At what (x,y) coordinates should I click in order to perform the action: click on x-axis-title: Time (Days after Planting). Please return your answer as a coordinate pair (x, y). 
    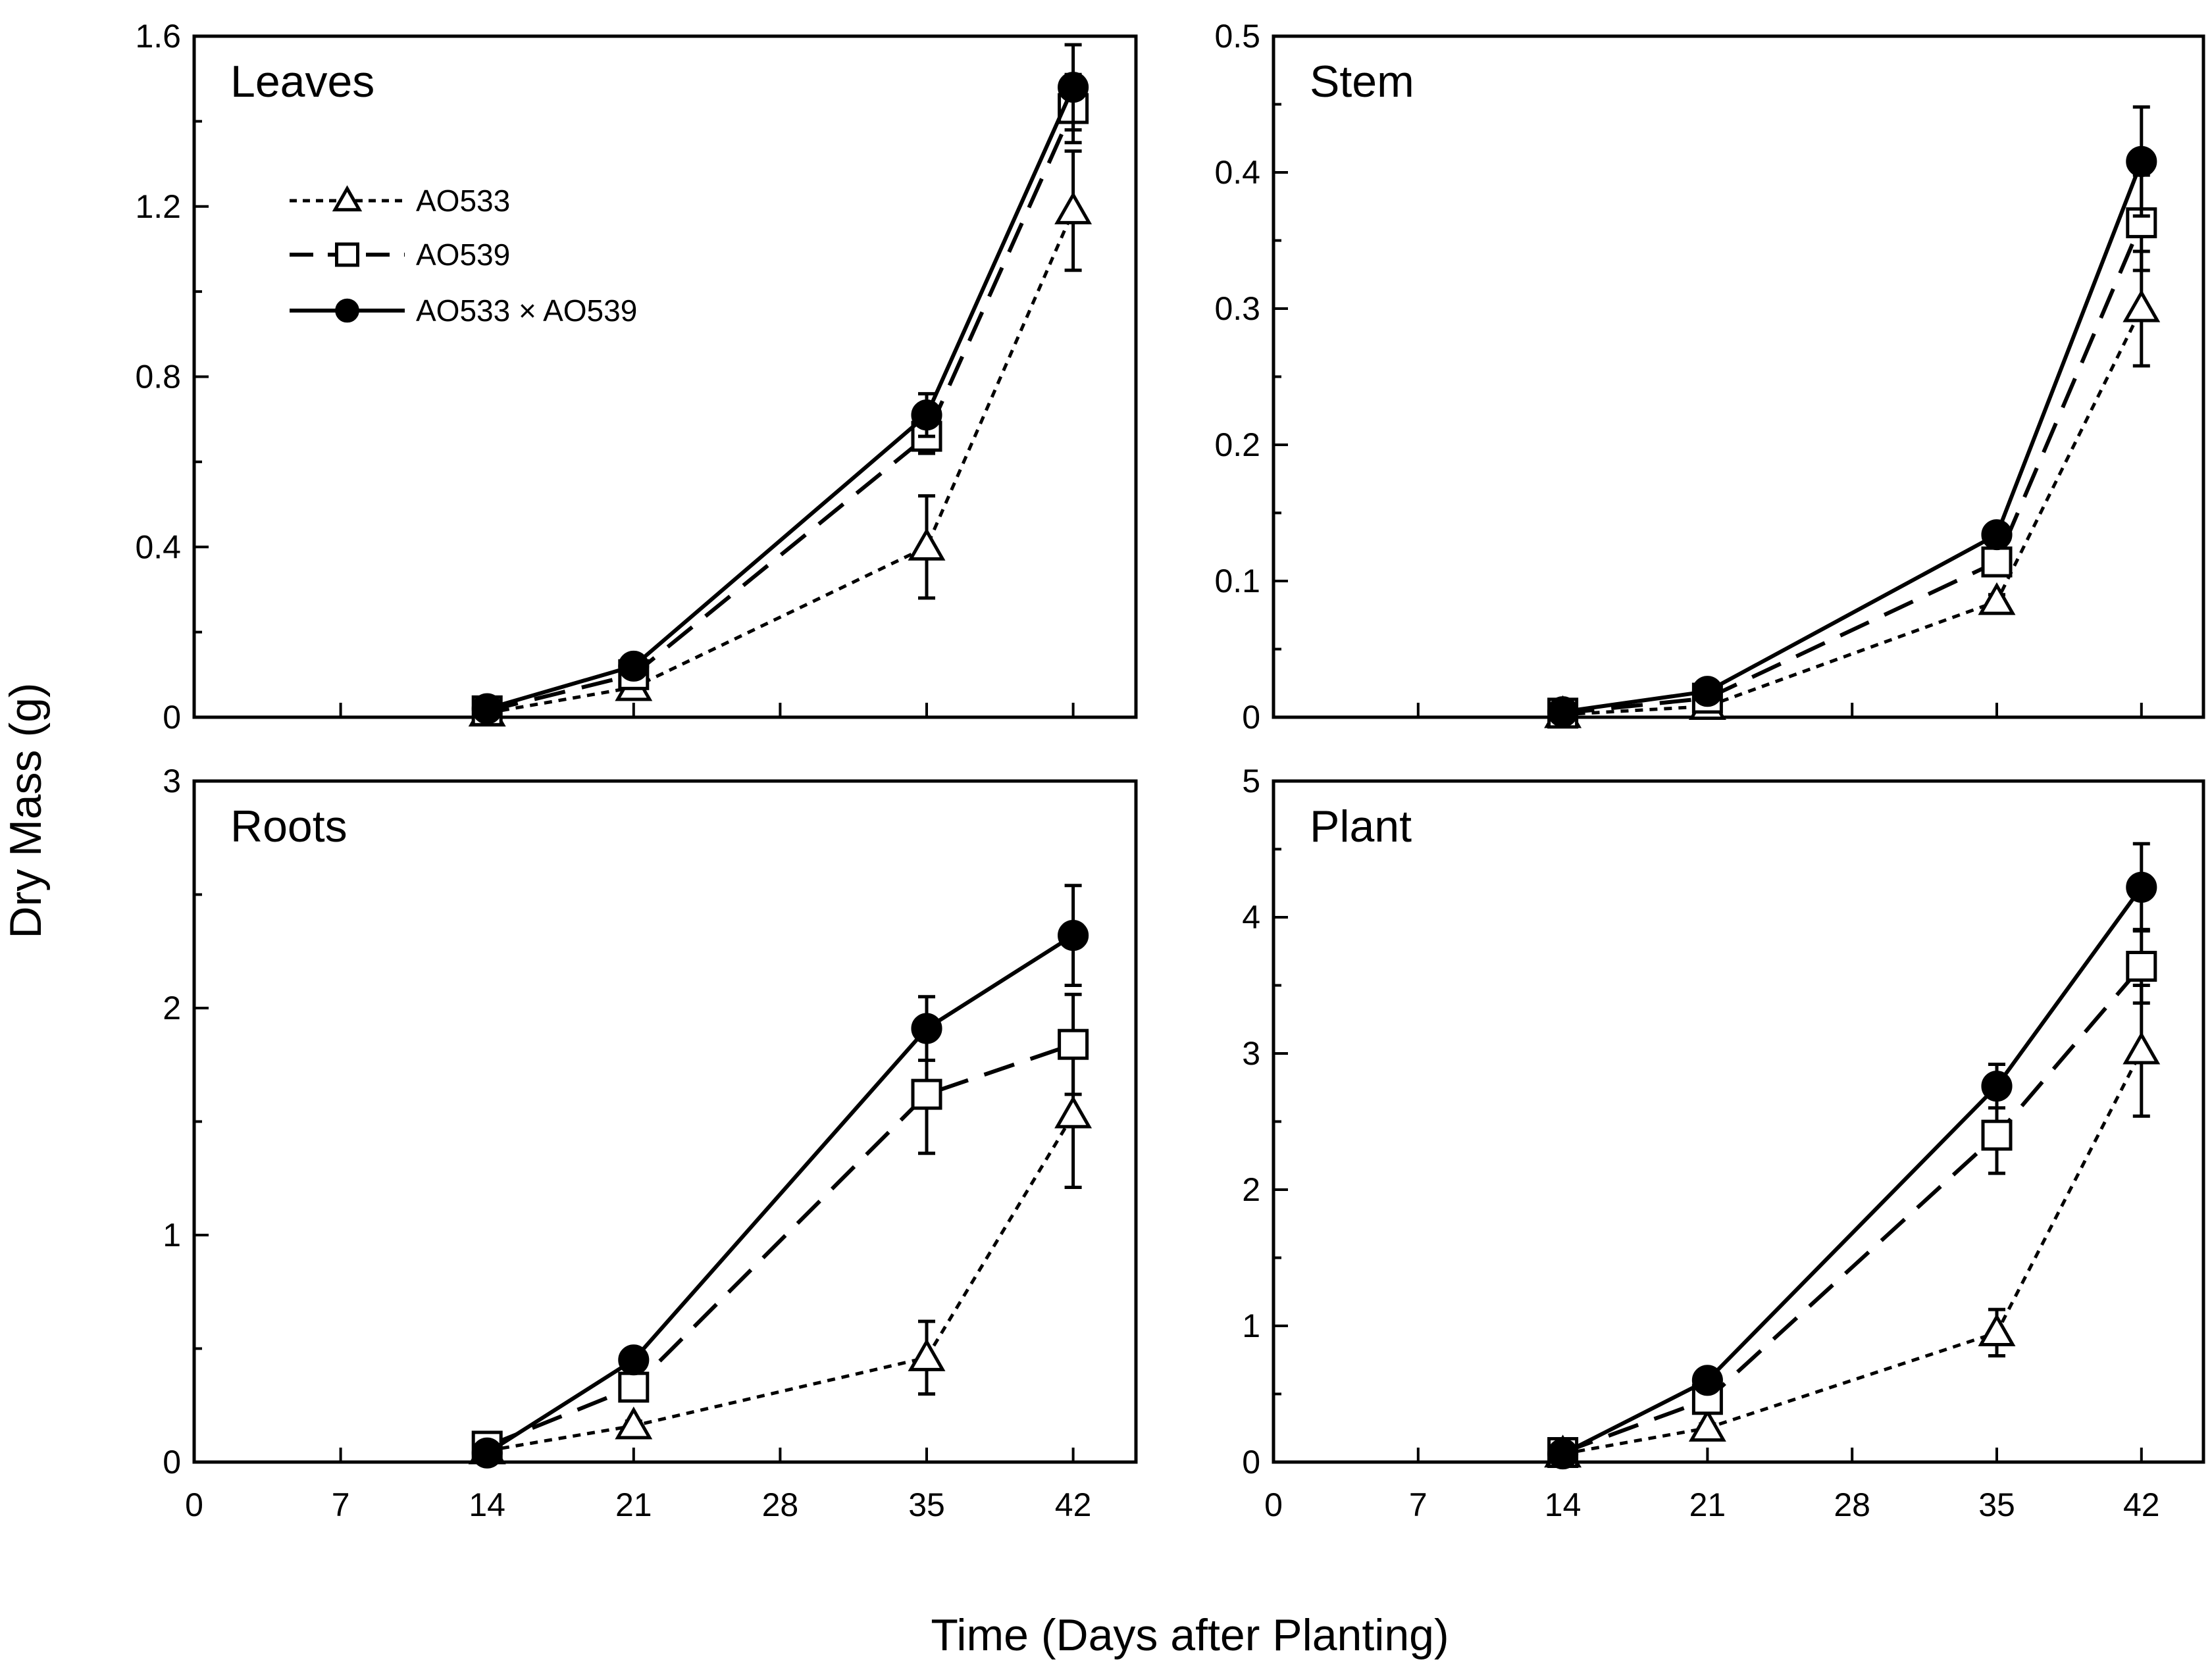
    Looking at the image, I should click on (1190, 1635).